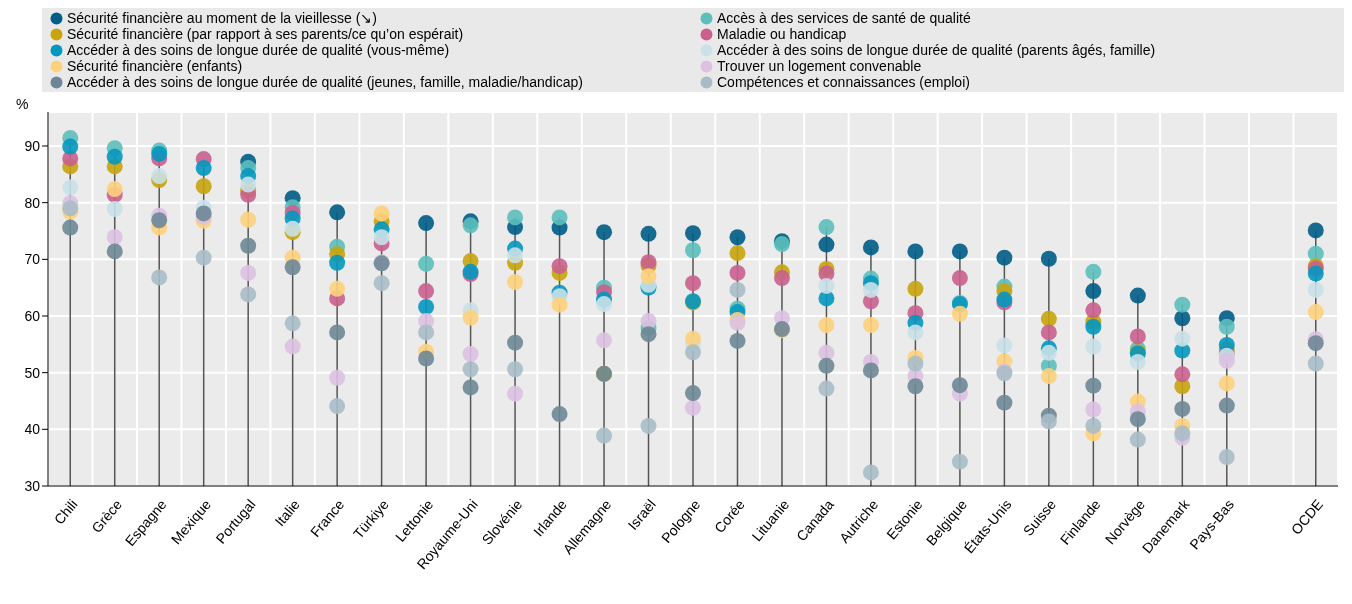  What do you see at coordinates (32, 485) in the screenshot?
I see `y-tick-label: 30` at bounding box center [32, 485].